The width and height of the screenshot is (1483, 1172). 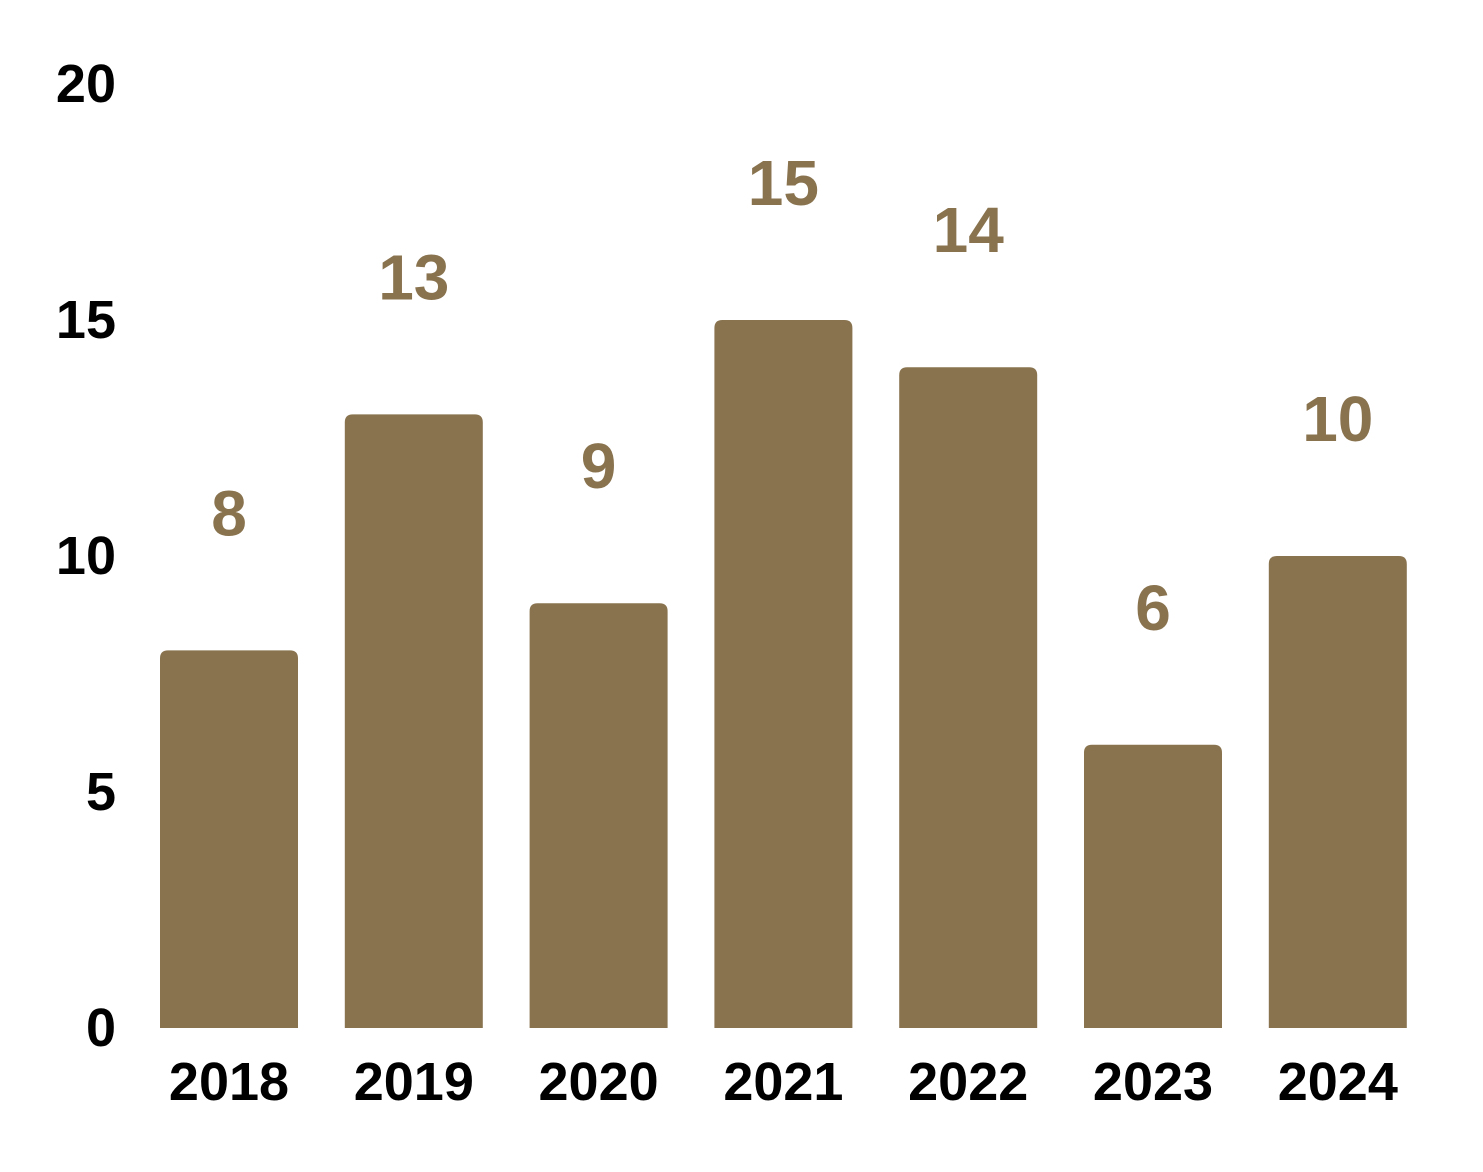 I want to click on bar-2023, so click(x=1153, y=886).